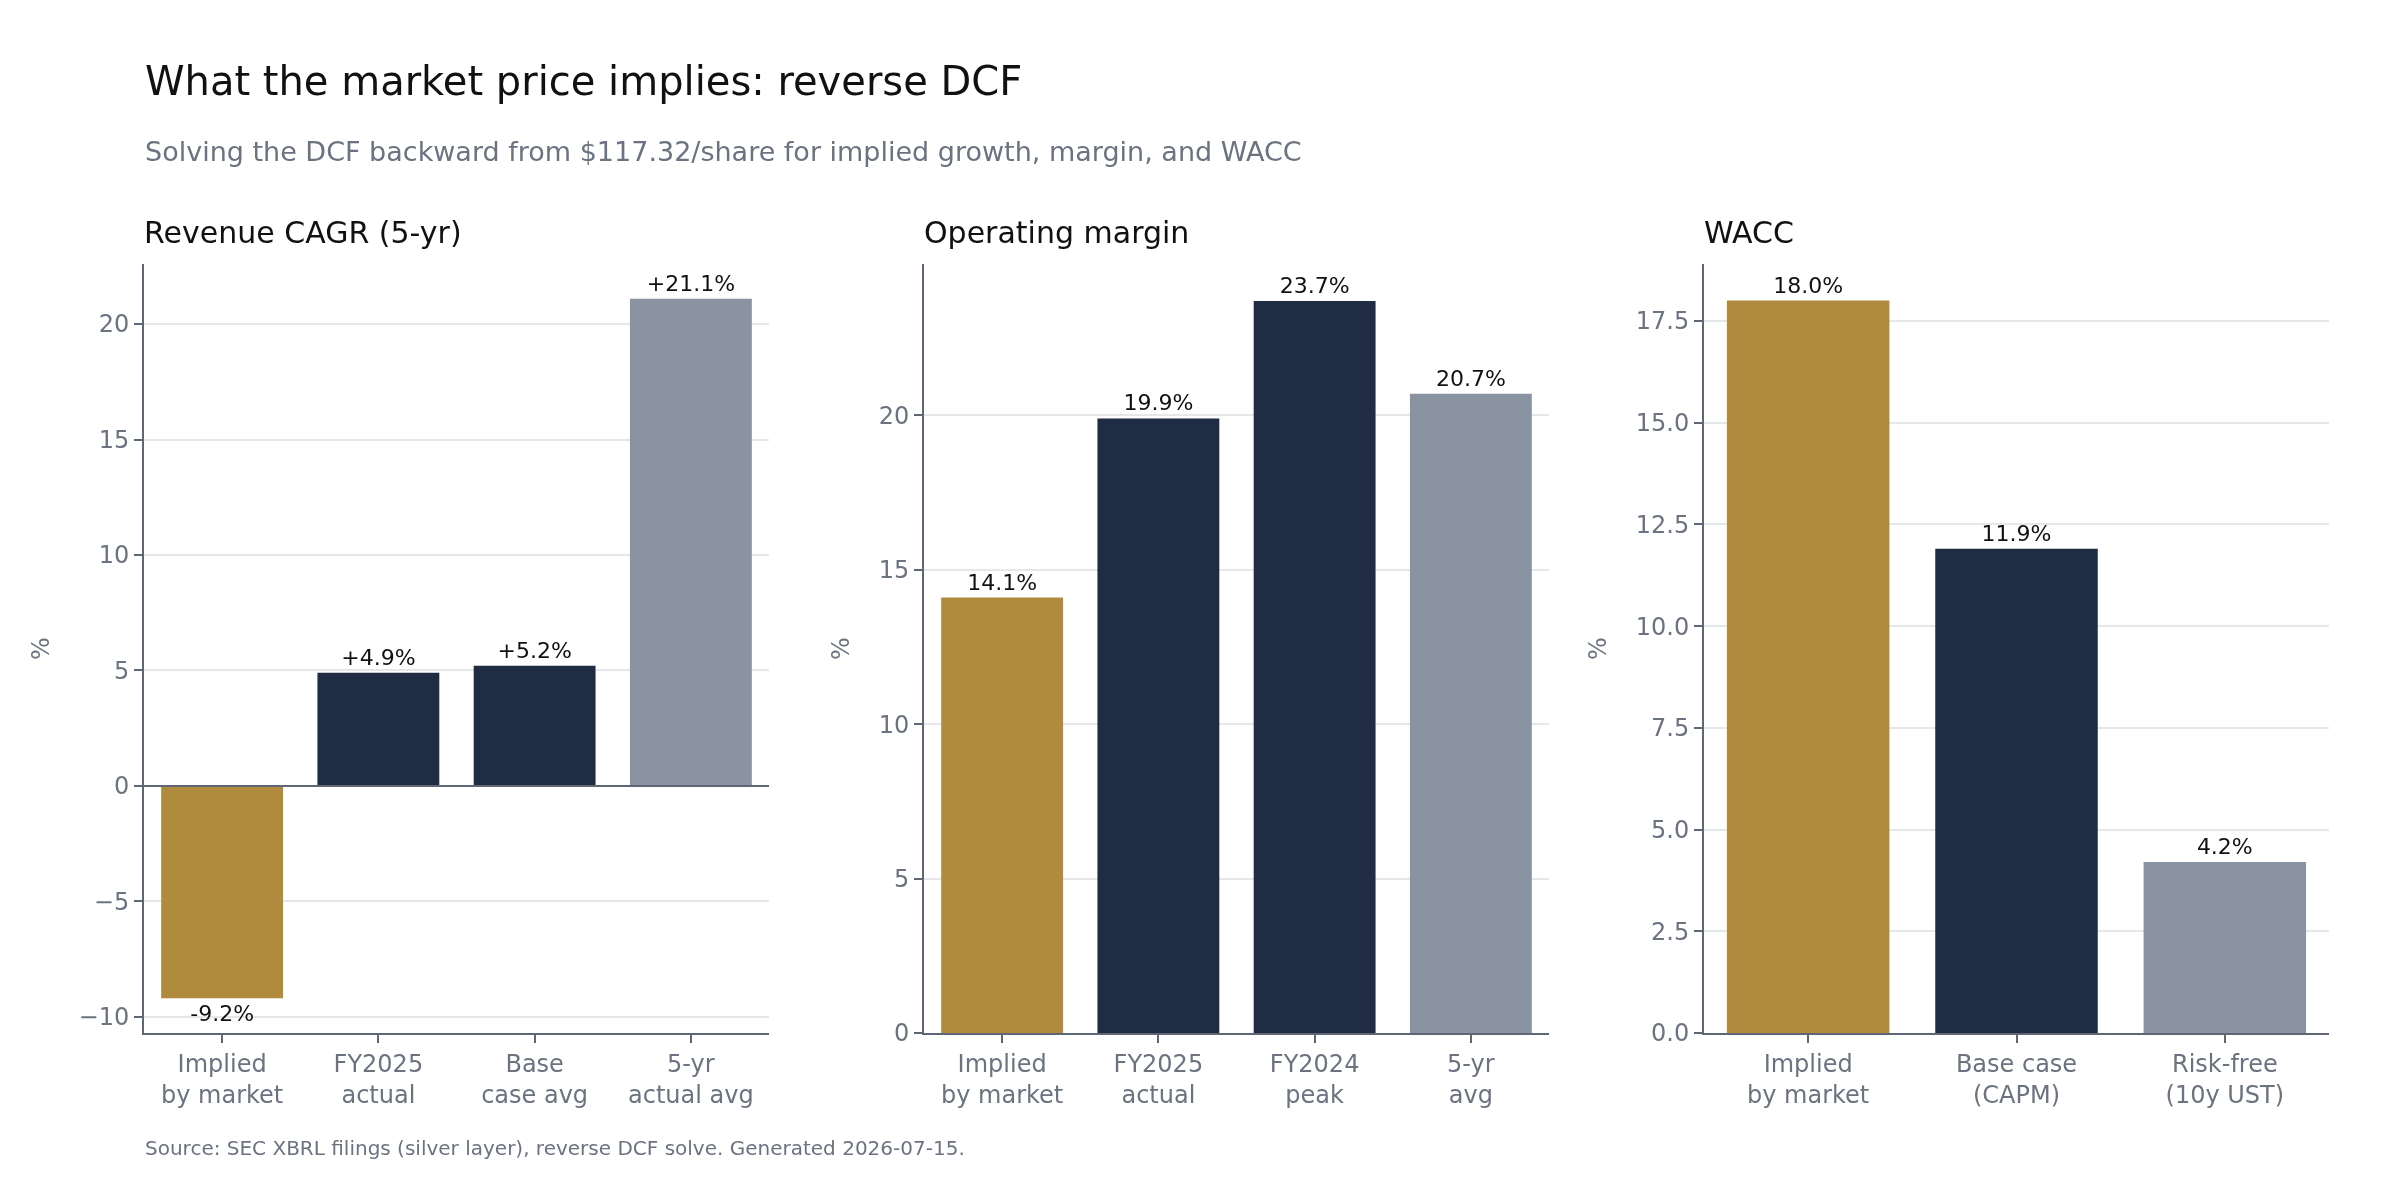  What do you see at coordinates (378, 657) in the screenshot?
I see `data-label: +4.9%` at bounding box center [378, 657].